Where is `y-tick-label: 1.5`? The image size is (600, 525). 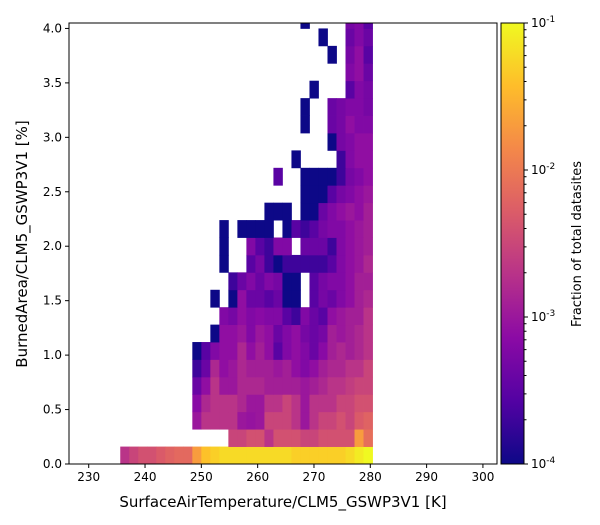 y-tick-label: 1.5 is located at coordinates (52, 301).